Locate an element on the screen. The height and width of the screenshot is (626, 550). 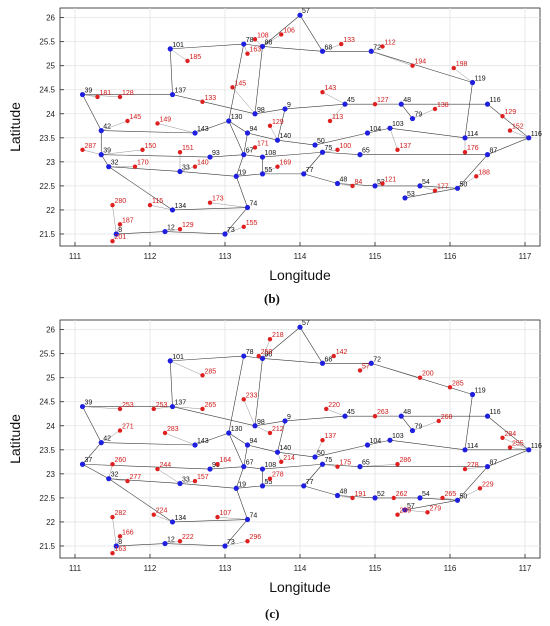
point-label: 32 is located at coordinates (115, 475).